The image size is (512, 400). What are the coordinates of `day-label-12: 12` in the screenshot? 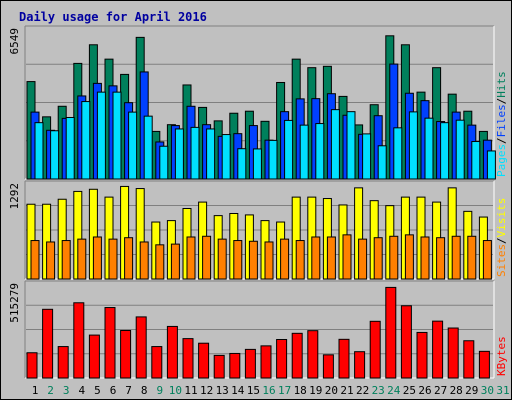 It's located at (206, 390).